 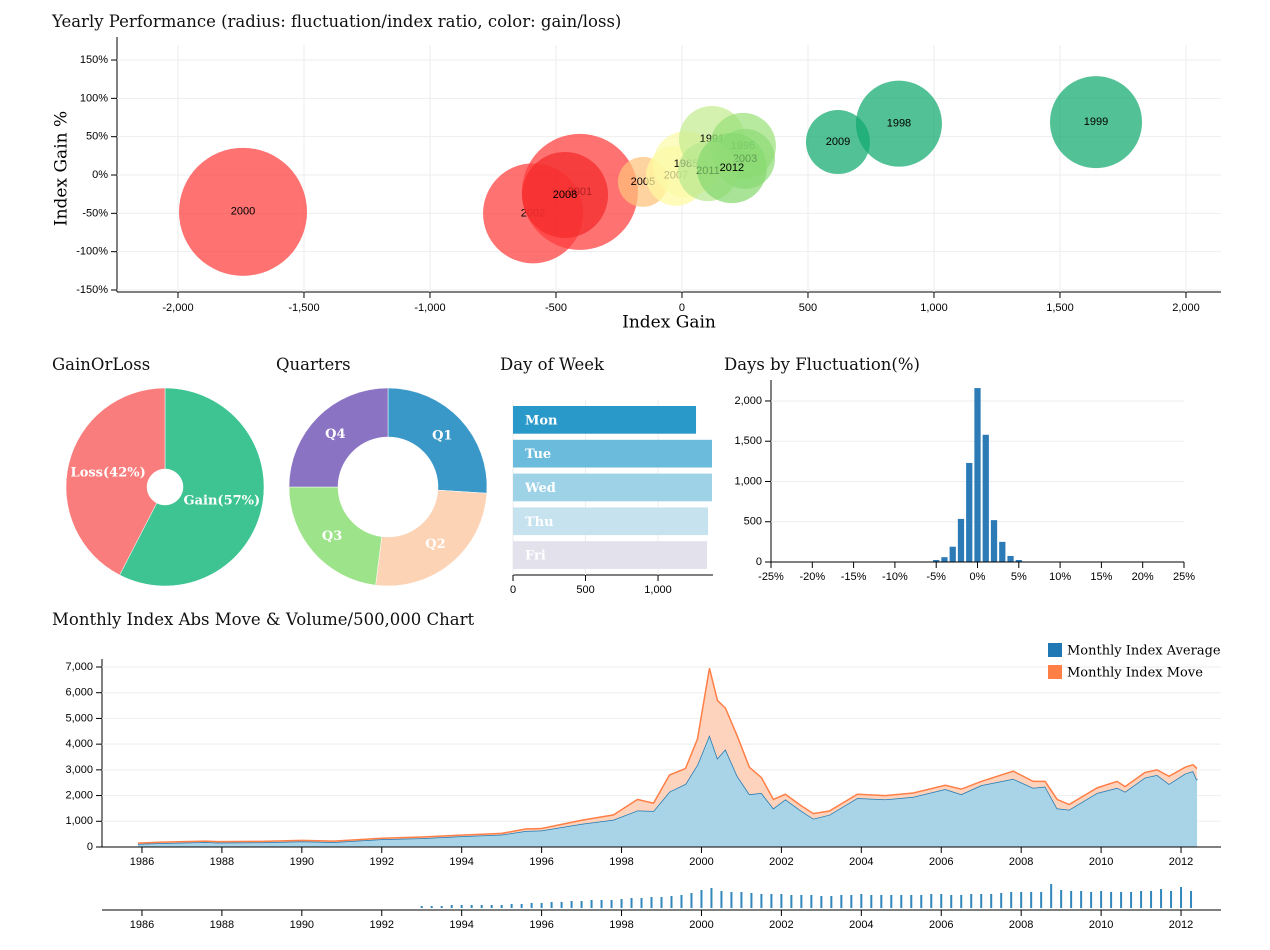 I want to click on bubble-label: 2012, so click(x=732, y=168).